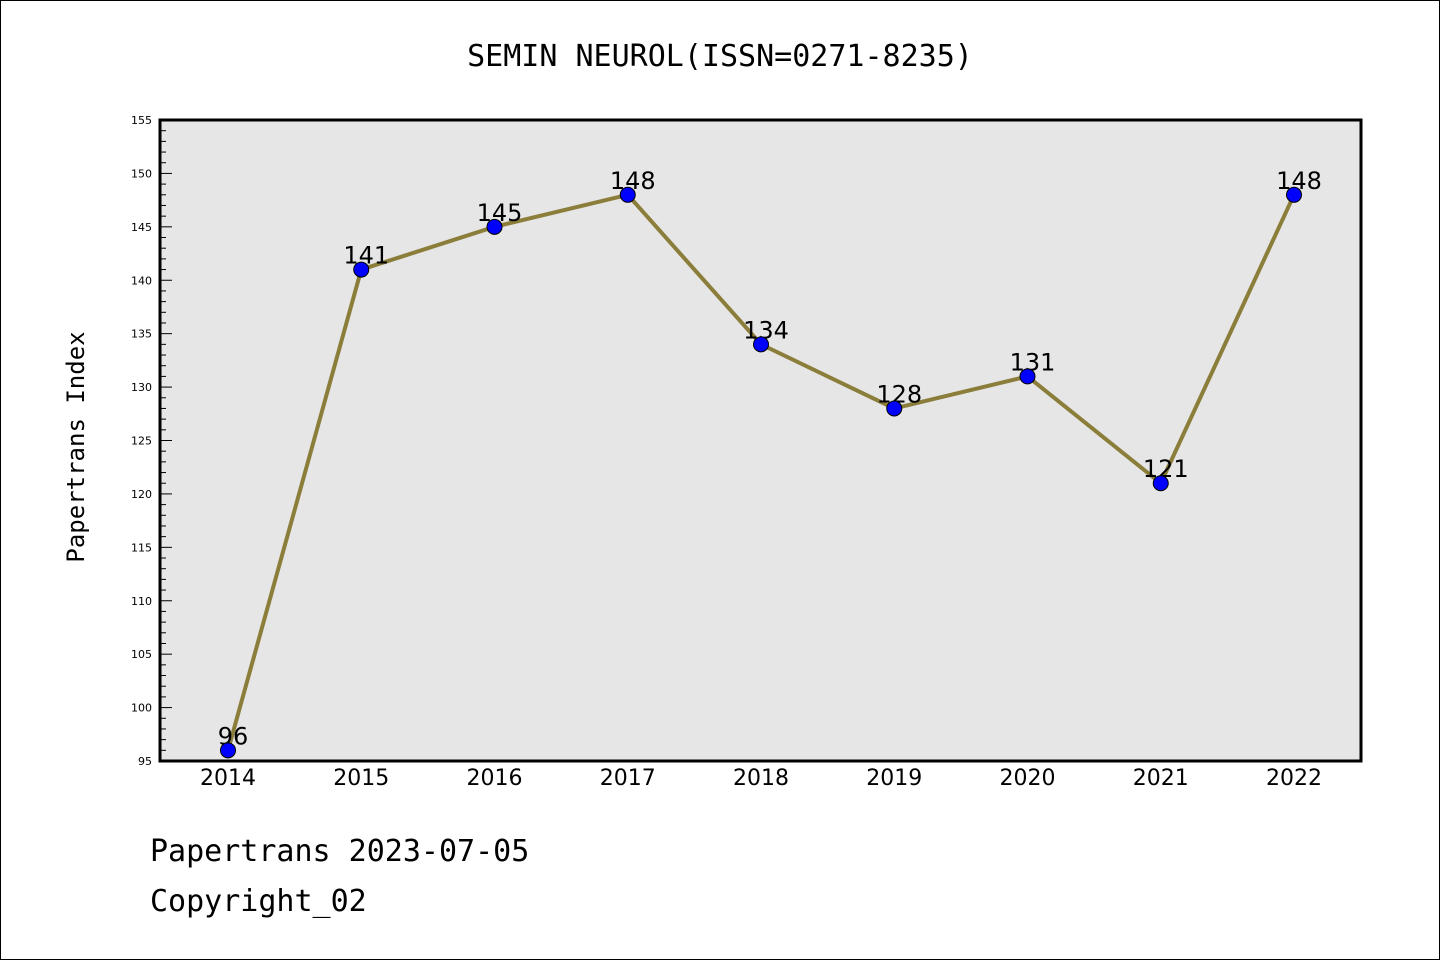 Image resolution: width=1440 pixels, height=960 pixels. Describe the element at coordinates (141, 280) in the screenshot. I see `y-tick-label: 140` at that location.